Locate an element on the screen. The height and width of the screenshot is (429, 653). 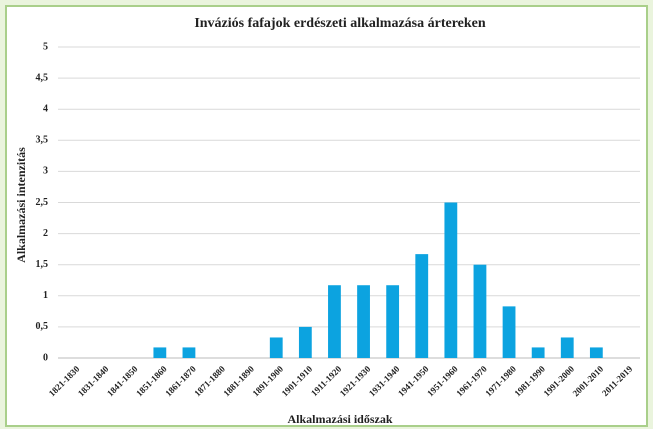
y-tick-label: 2 is located at coordinates (45, 233).